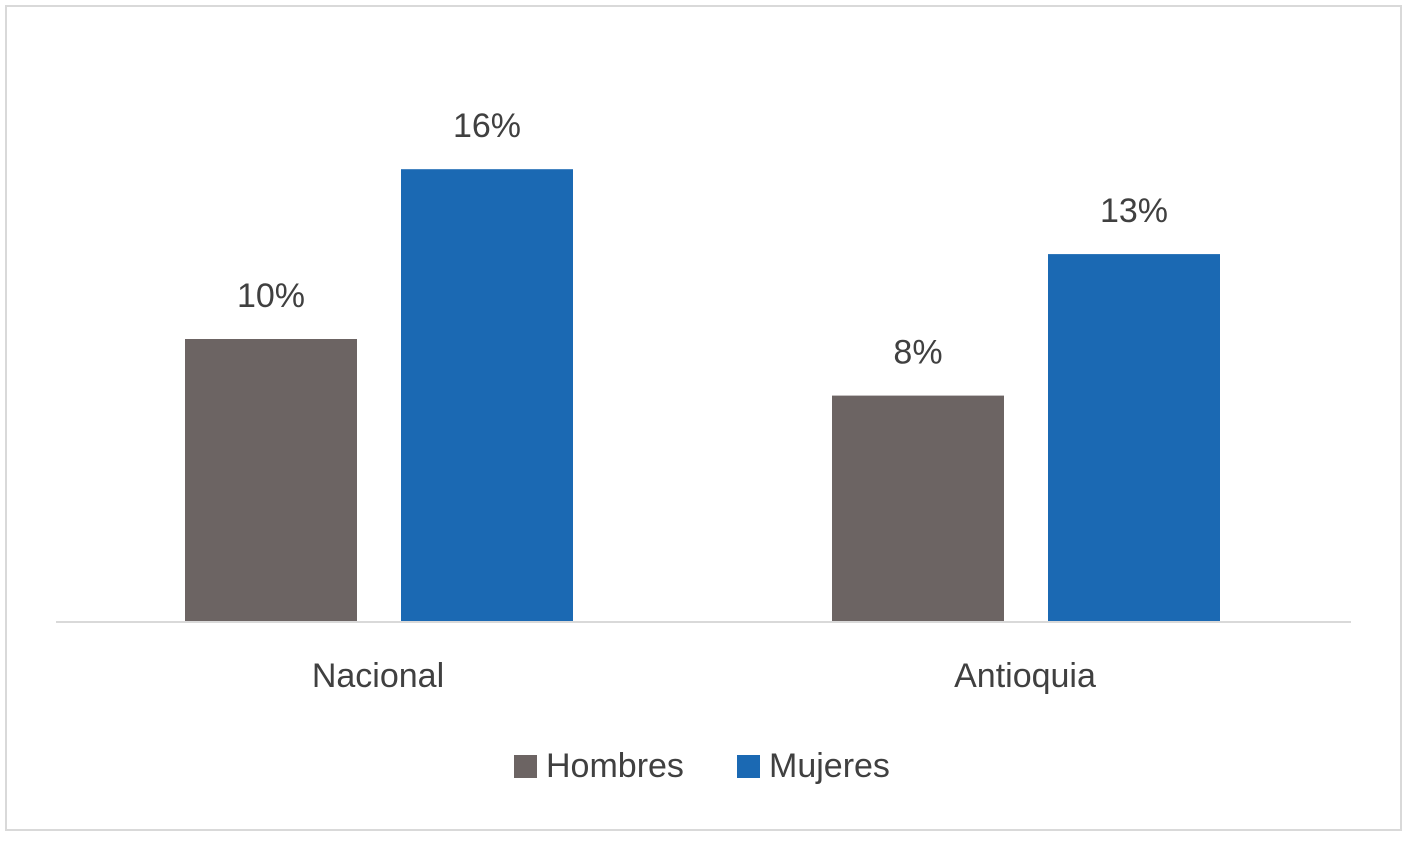 The height and width of the screenshot is (843, 1411). Describe the element at coordinates (1134, 438) in the screenshot. I see `bar-mujeres-antioquia` at that location.